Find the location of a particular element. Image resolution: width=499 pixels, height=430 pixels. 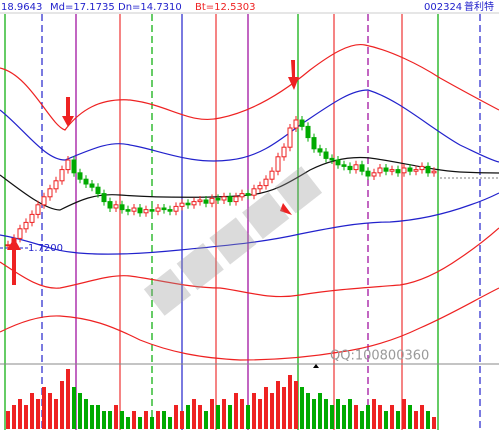

lower-band is located at coordinates (249, 223).